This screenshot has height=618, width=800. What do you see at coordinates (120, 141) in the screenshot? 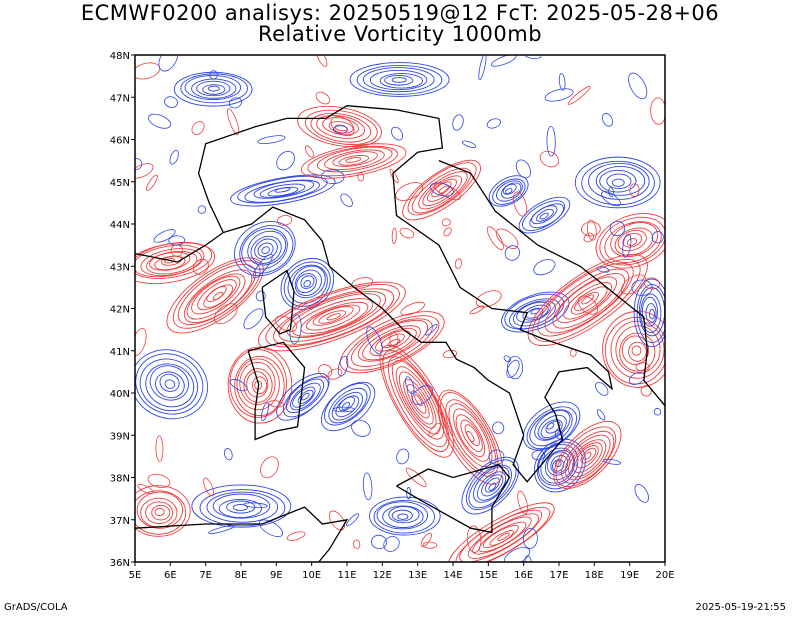
I see `y-tick-label: 46N` at bounding box center [120, 141].